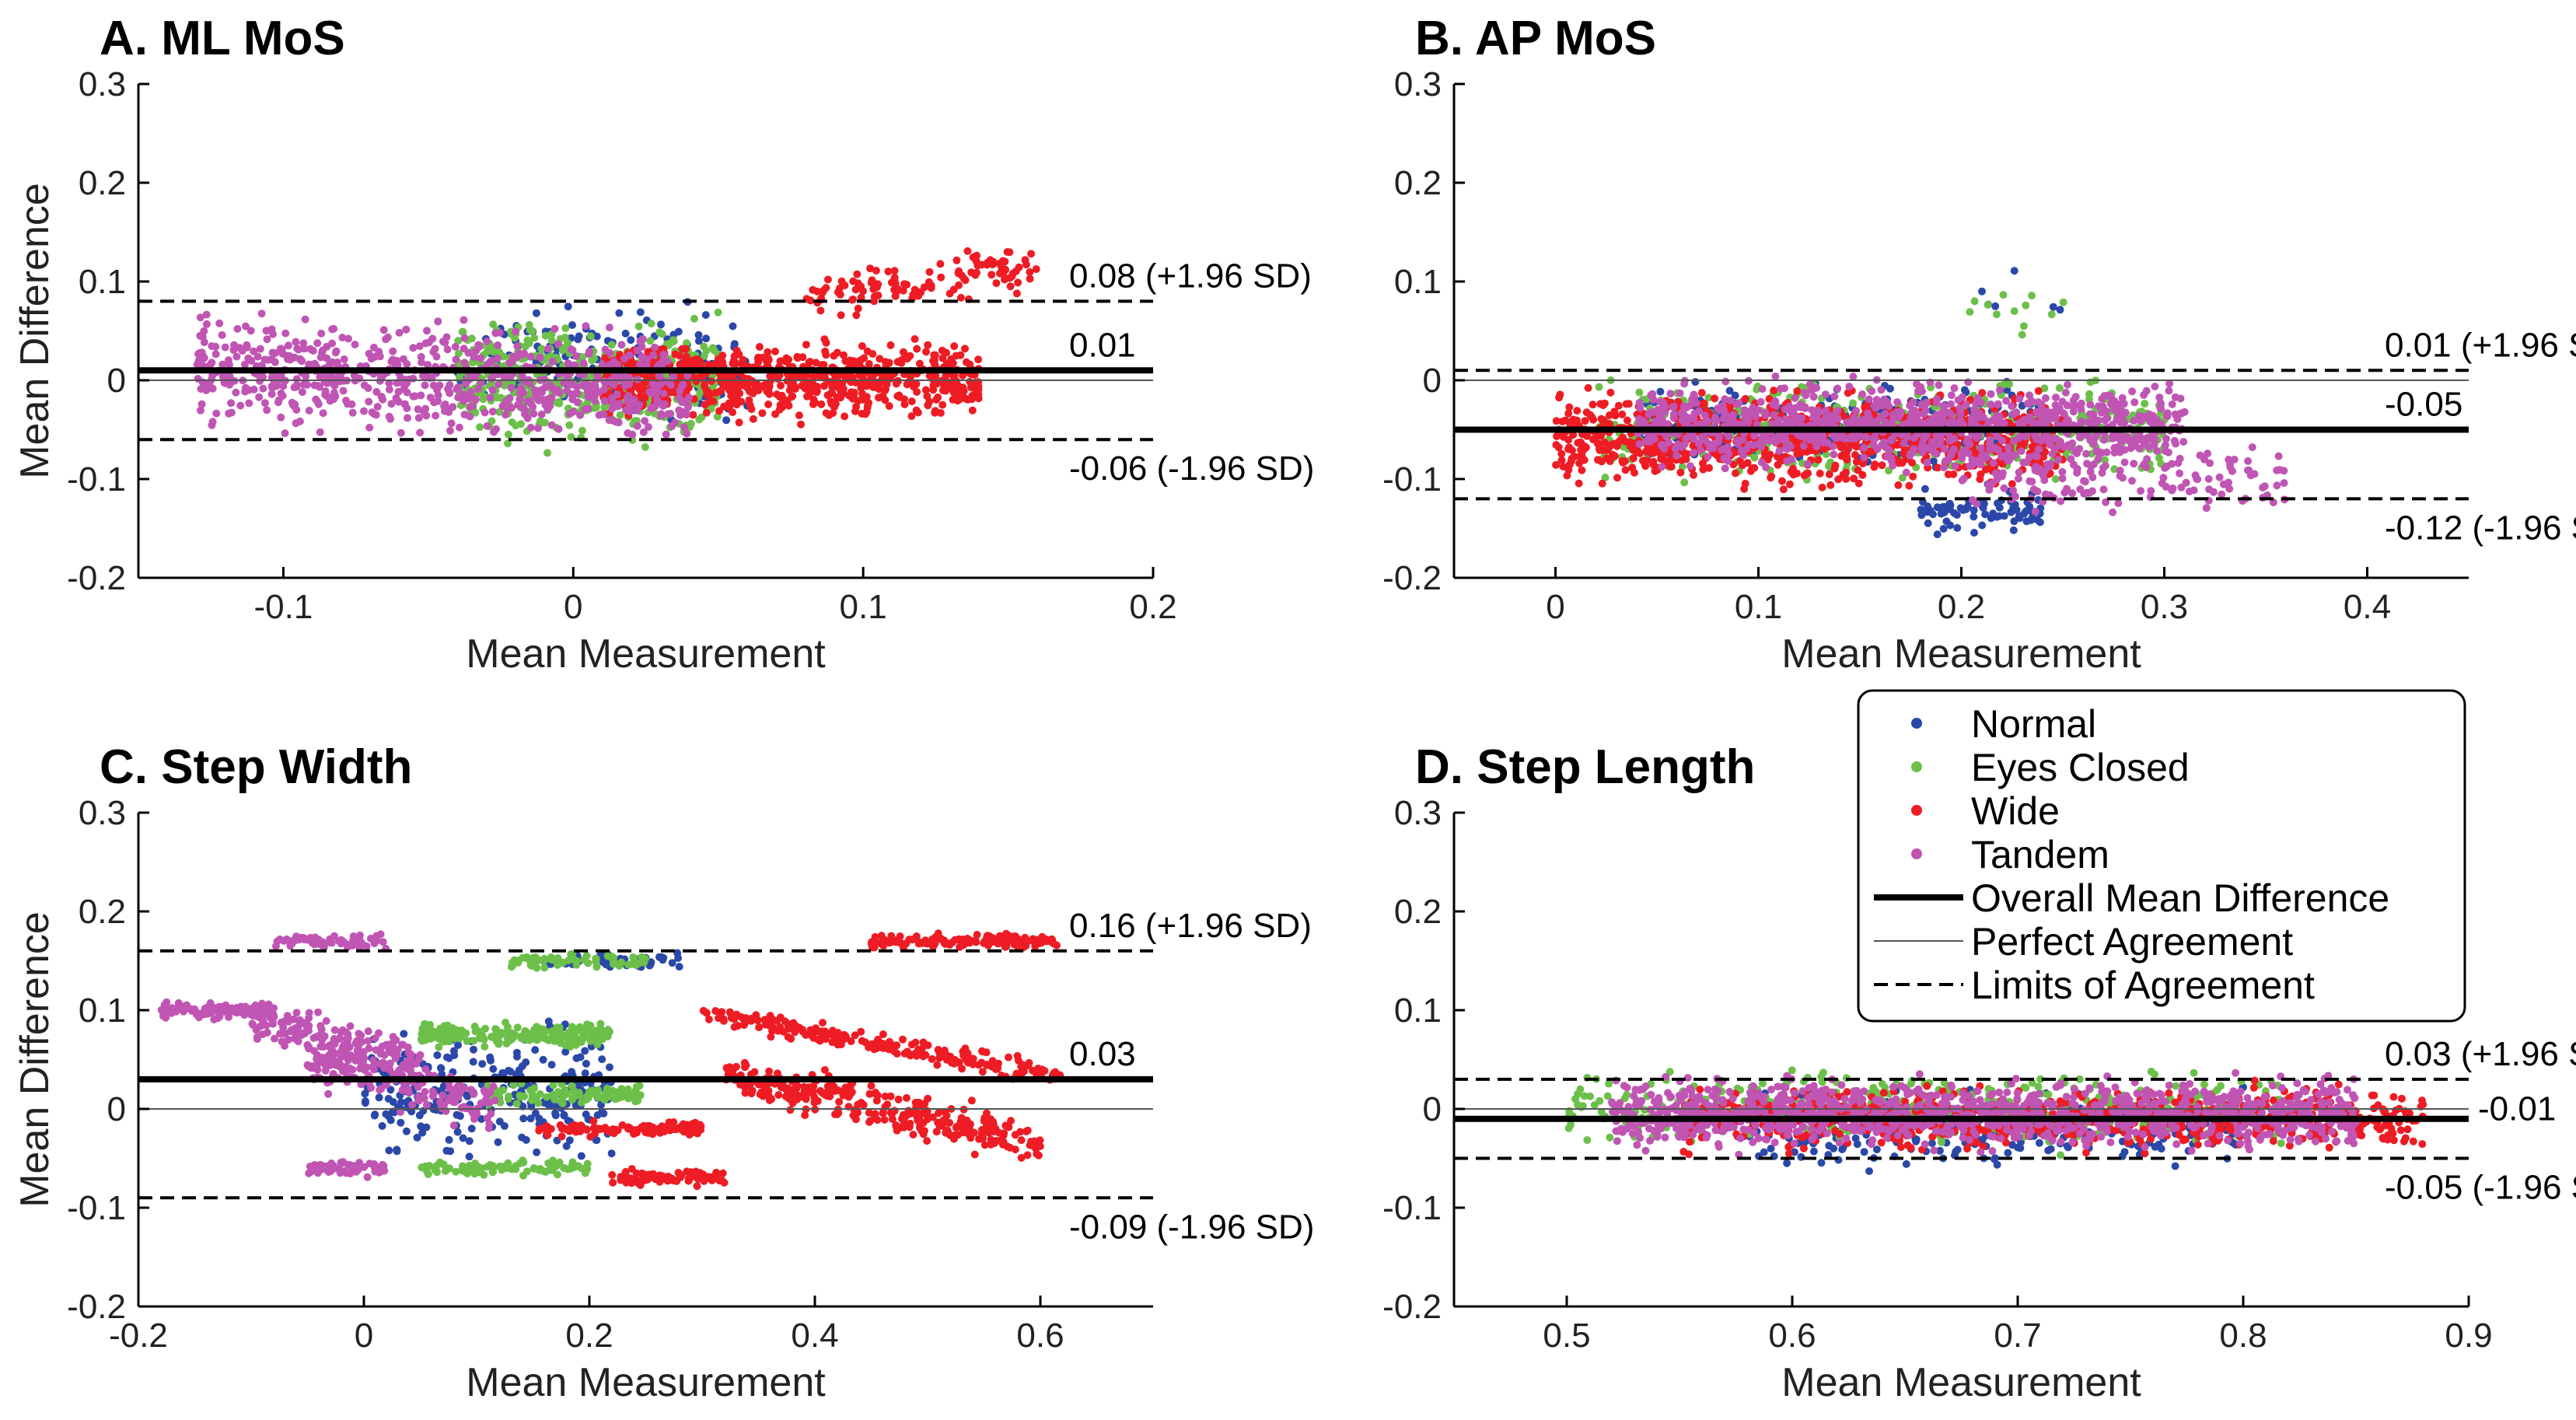  I want to click on y-tick-label: 0.3, so click(1418, 84).